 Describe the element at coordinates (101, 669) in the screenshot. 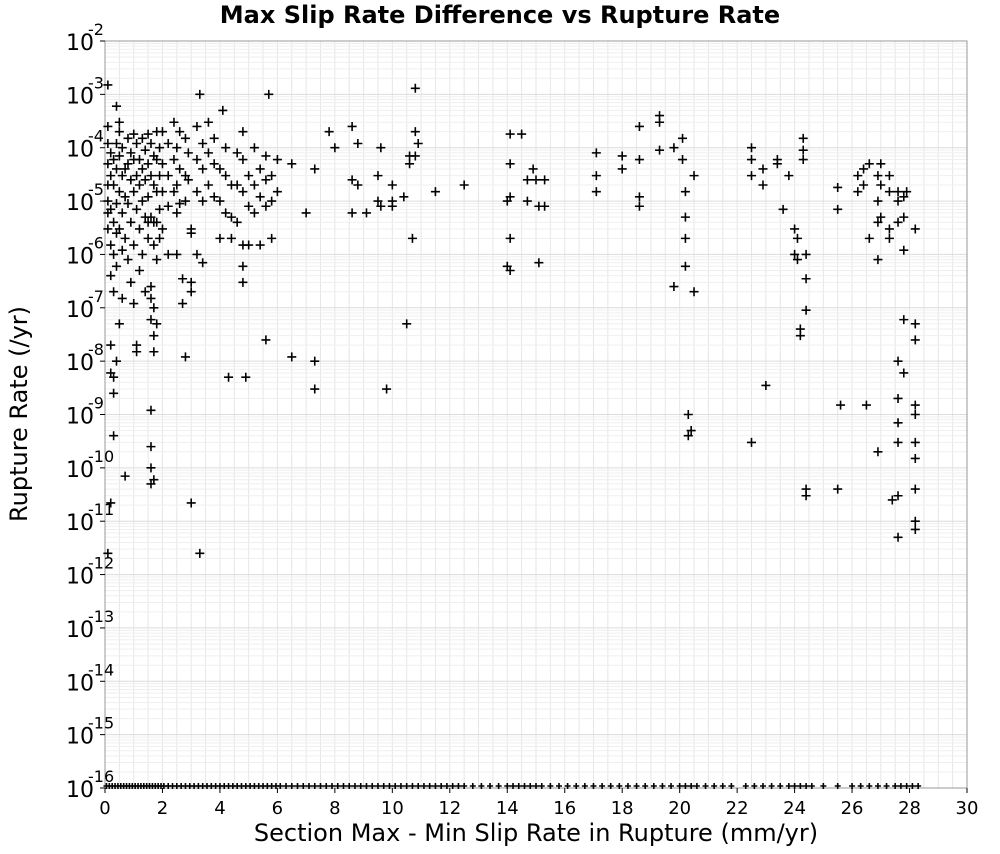

I see `y-tick-exponent: -14` at that location.